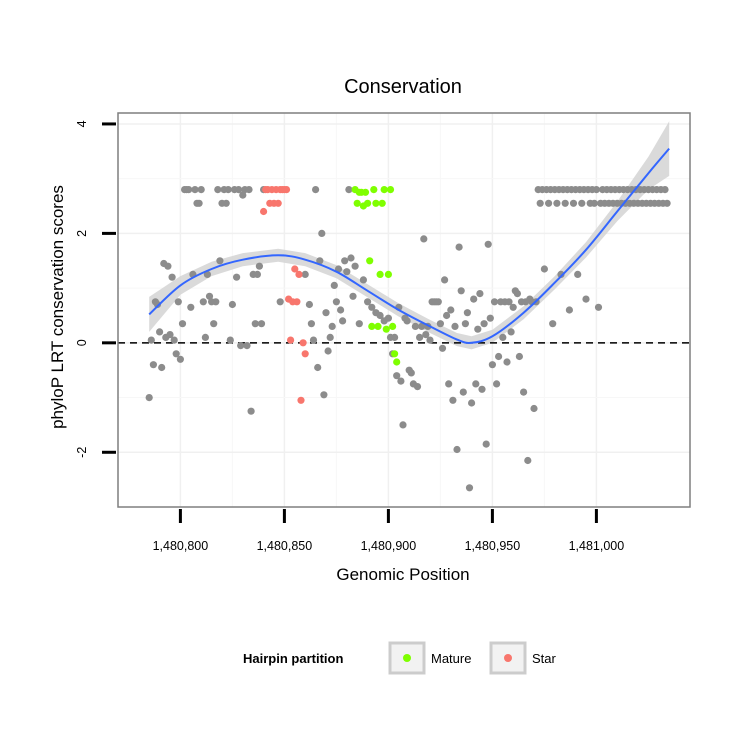  I want to click on chart-title: Conservation, so click(403, 87).